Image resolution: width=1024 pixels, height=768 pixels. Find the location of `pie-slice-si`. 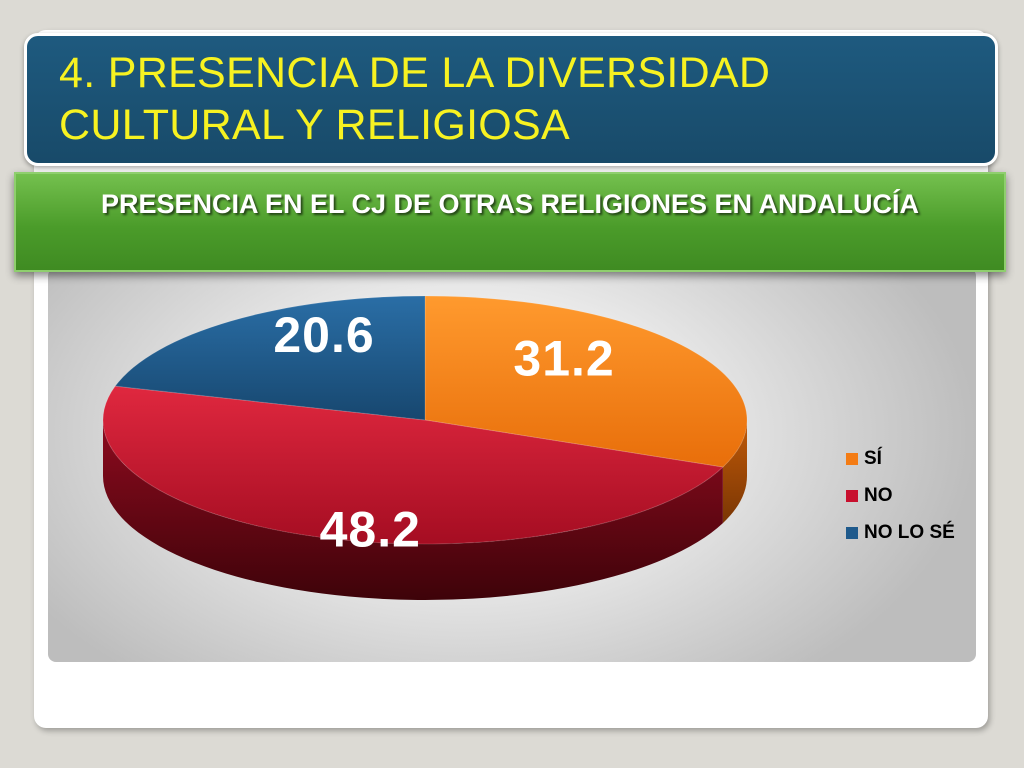

pie-slice-si is located at coordinates (586, 381).